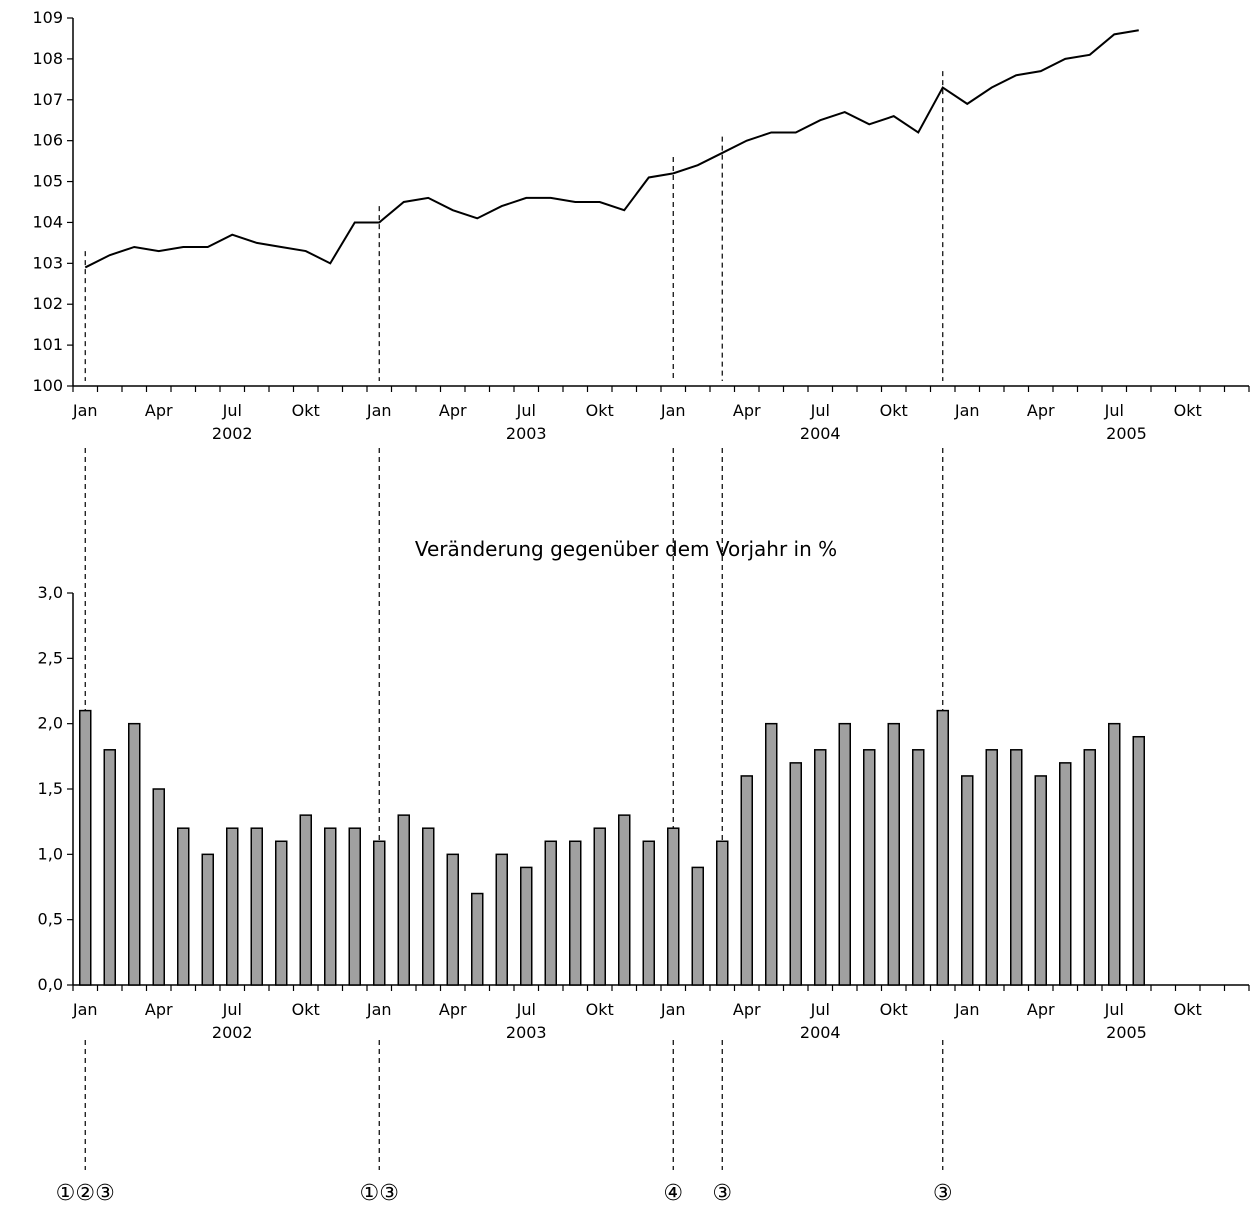 The height and width of the screenshot is (1210, 1253). Describe the element at coordinates (626, 549) in the screenshot. I see `bar-chart-subtitle: Veränderung gegenüber dem Vorjahr in %` at that location.